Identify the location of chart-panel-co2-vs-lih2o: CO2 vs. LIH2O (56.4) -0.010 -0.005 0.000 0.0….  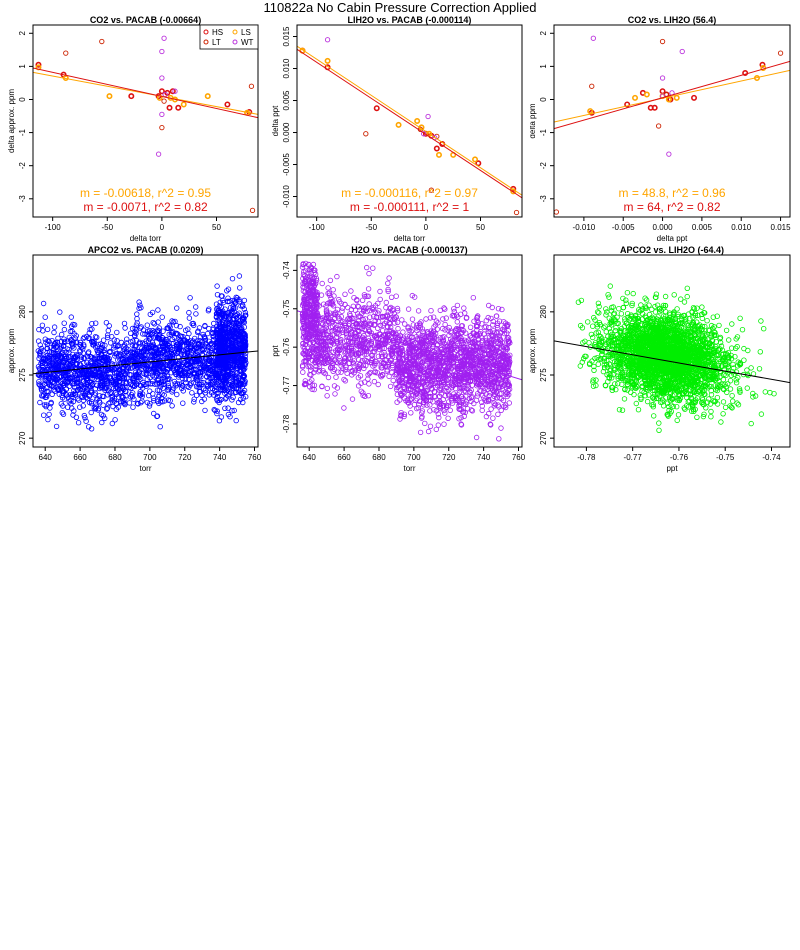
(664, 130).